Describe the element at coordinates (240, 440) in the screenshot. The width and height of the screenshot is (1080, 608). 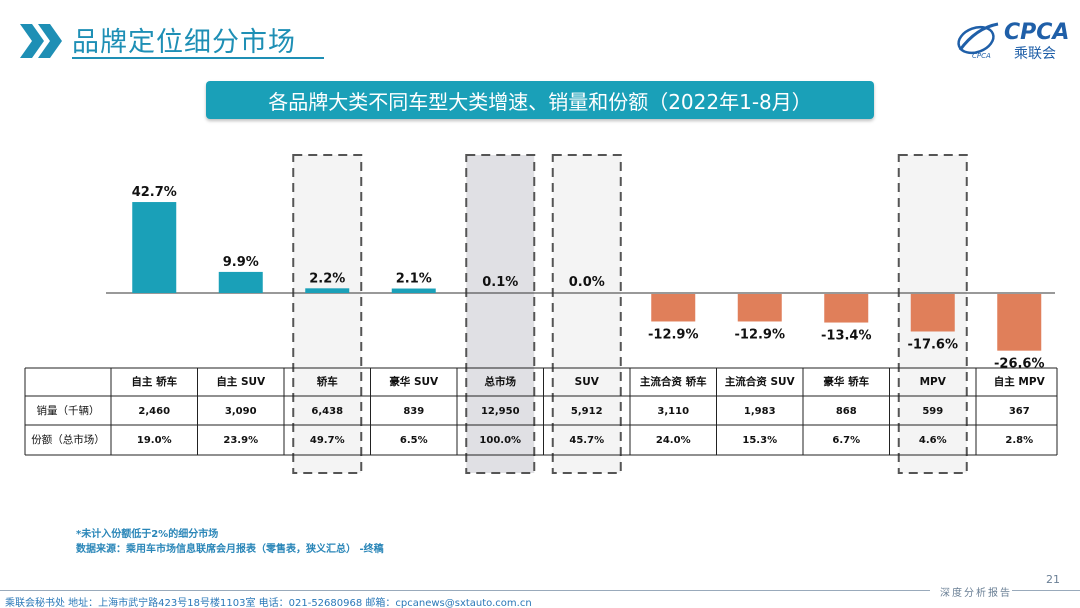
I see `table-cell-1-1: 23.9%` at that location.